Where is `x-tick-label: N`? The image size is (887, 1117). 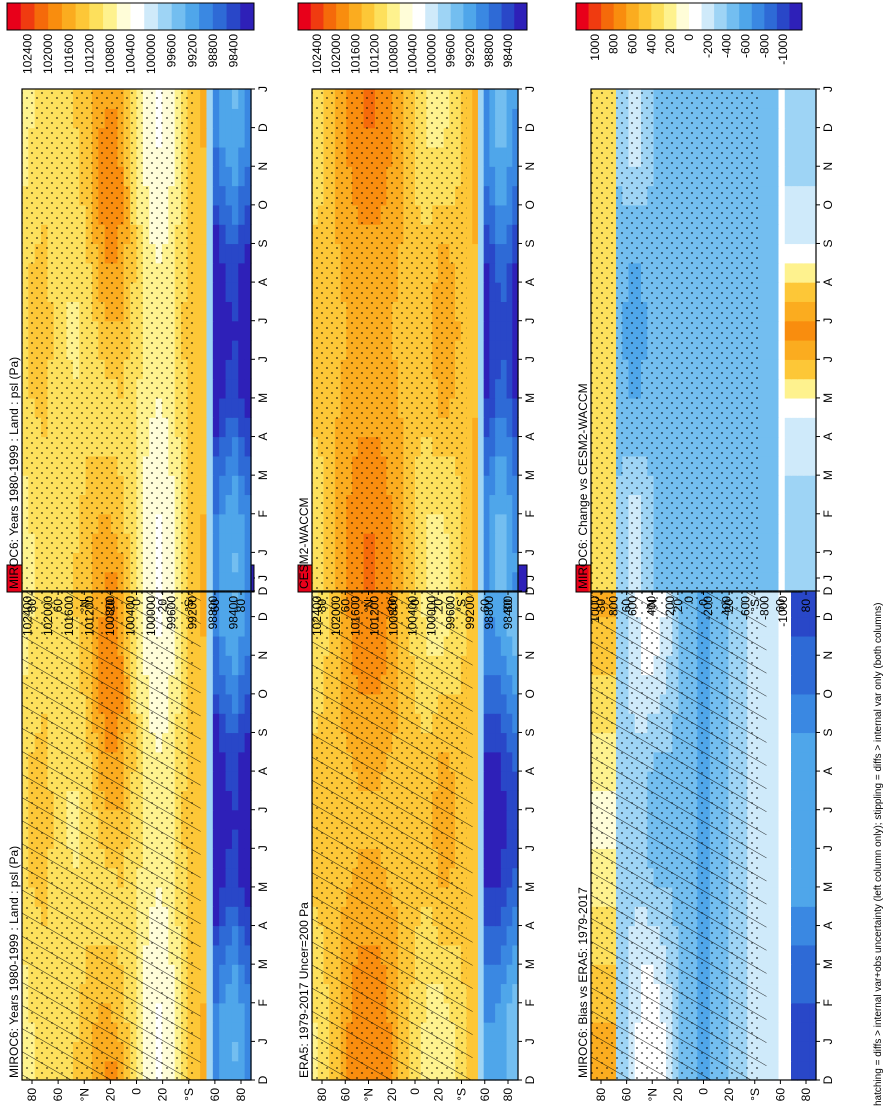
x-tick-label: N is located at coordinates (263, 655).